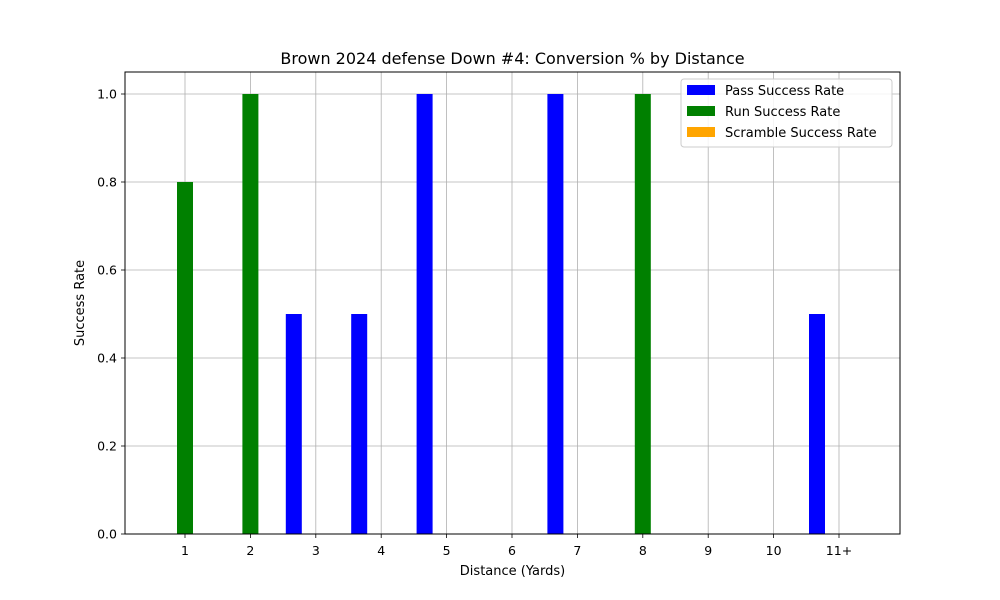 This screenshot has width=1000, height=600. I want to click on y-tick-label: 0.6, so click(107, 270).